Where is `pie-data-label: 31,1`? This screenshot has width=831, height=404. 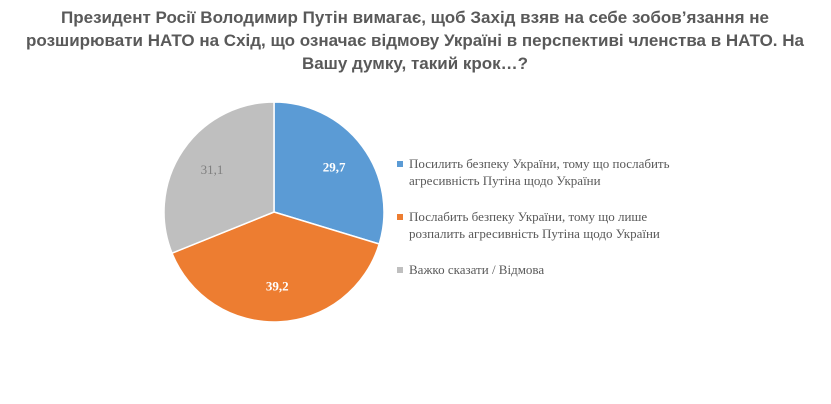
pie-data-label: 31,1 is located at coordinates (212, 169).